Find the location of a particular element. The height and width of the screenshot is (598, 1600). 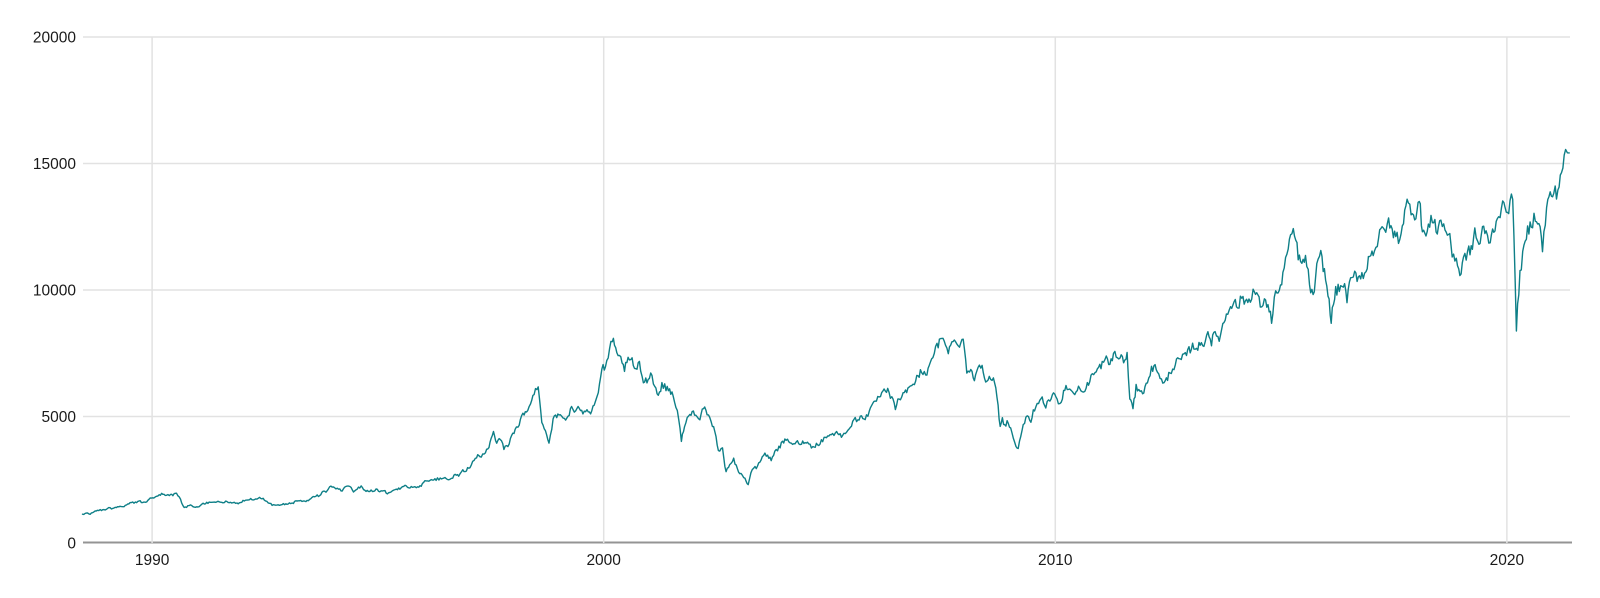

y-tick-label: 10000 is located at coordinates (54, 291).